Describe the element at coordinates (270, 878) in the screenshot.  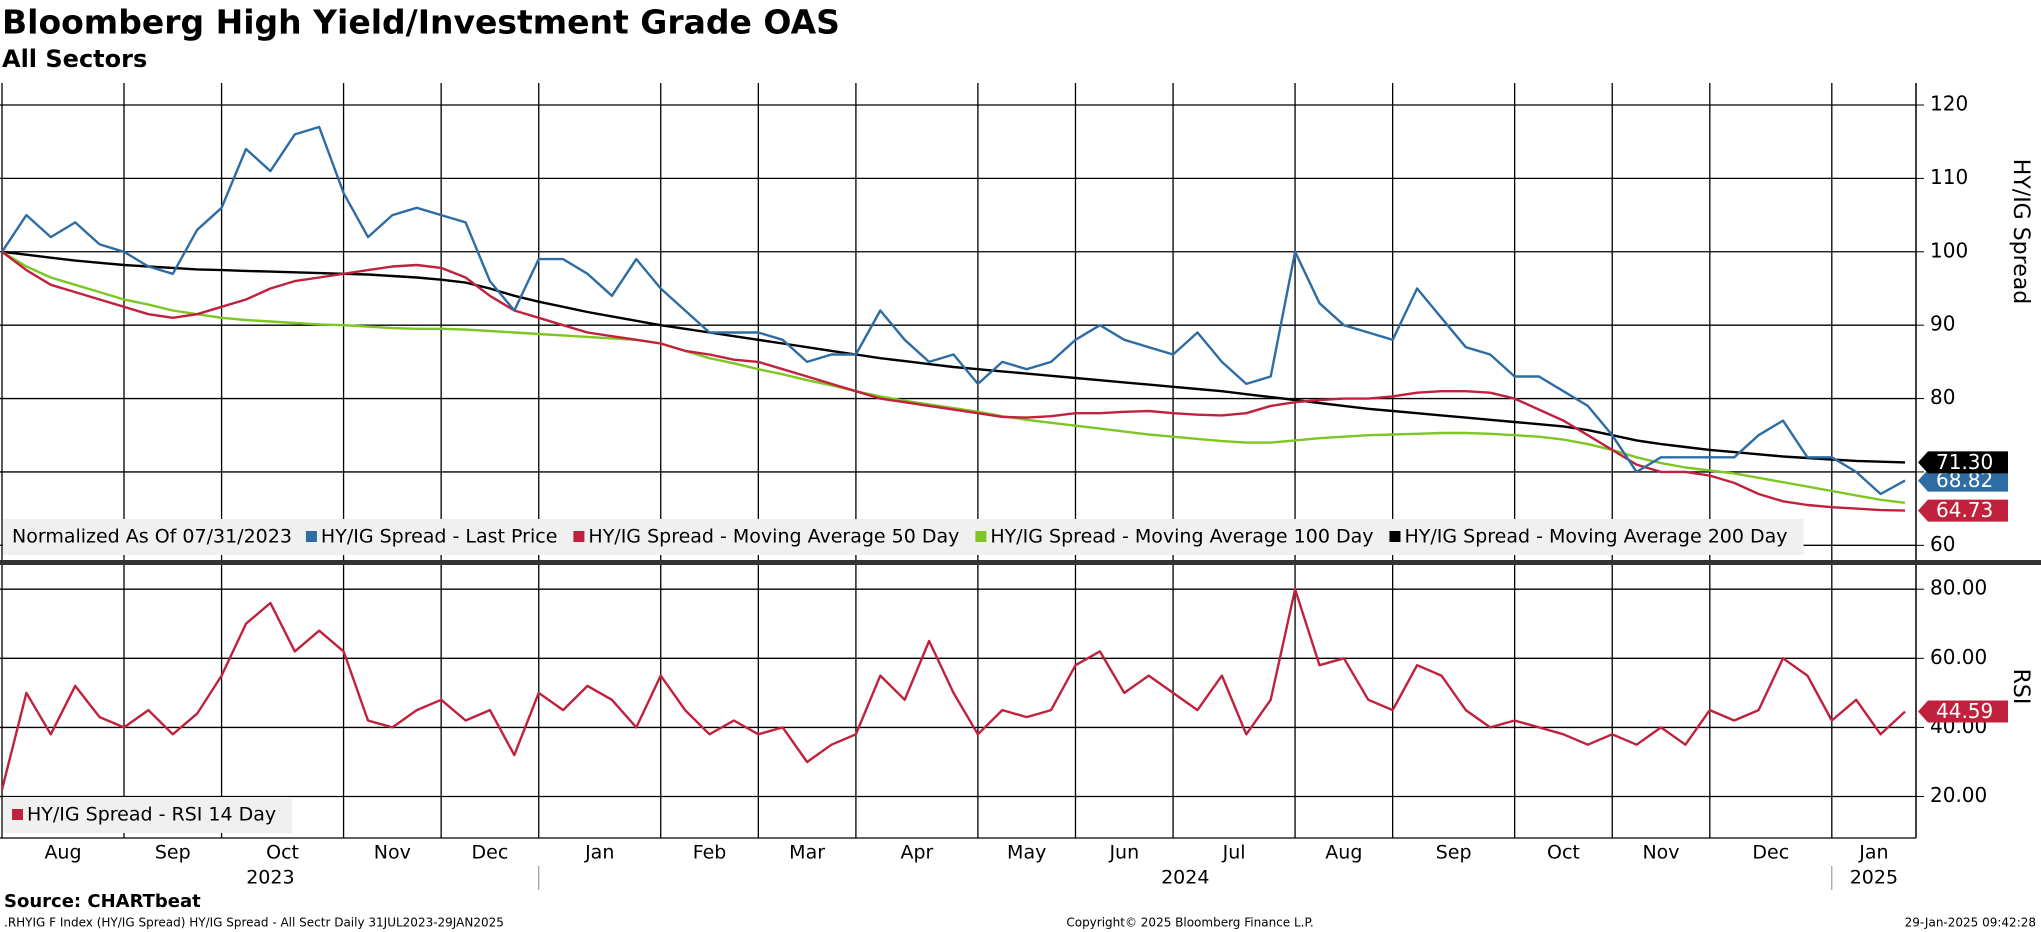
I see `year-label: 2023` at that location.